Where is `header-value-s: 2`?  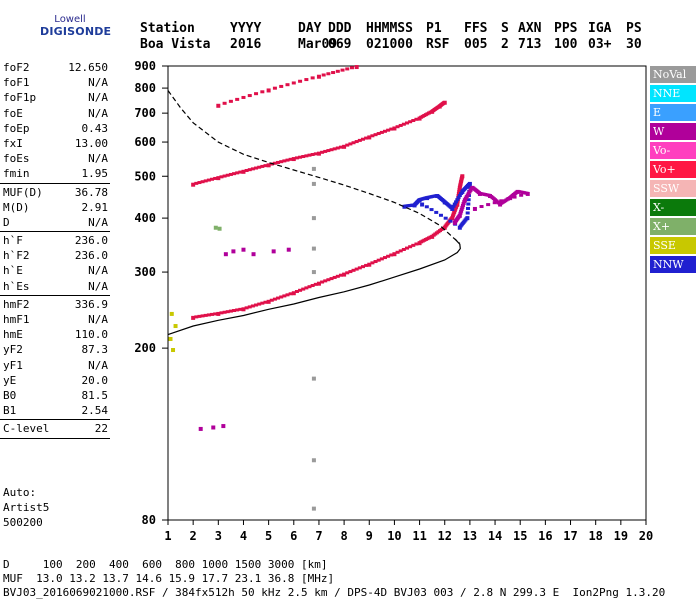
header-value-s: 2 is located at coordinates (505, 44).